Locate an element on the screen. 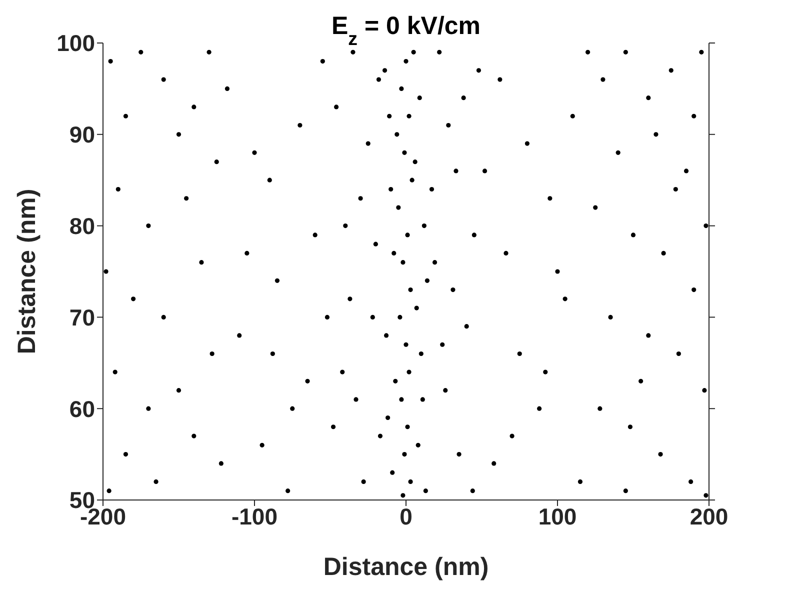 Image resolution: width=788 pixels, height=603 pixels. y-tick-label: 80 is located at coordinates (82, 225).